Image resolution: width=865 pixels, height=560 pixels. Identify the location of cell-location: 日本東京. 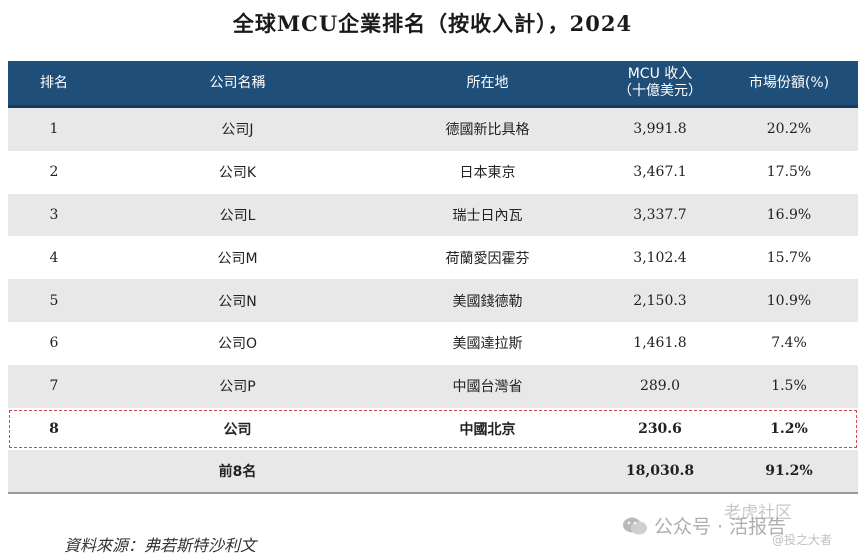
(487, 173).